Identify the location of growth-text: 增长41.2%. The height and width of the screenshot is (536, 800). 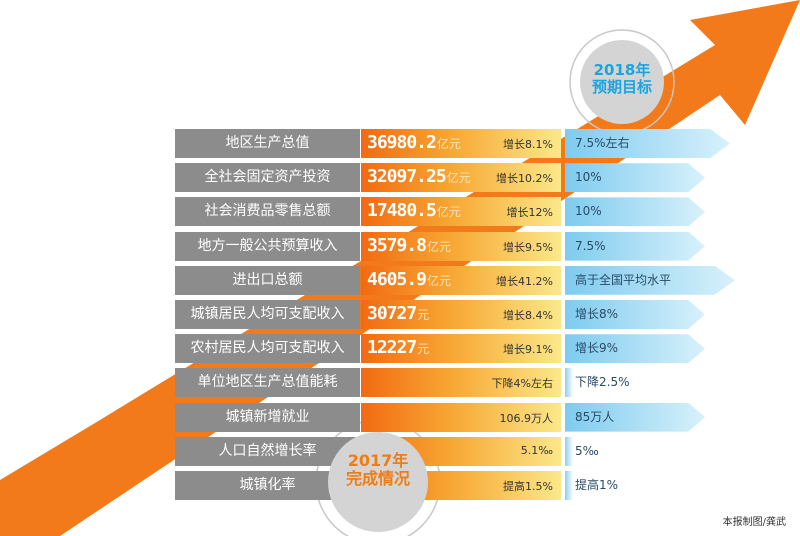
(524, 281).